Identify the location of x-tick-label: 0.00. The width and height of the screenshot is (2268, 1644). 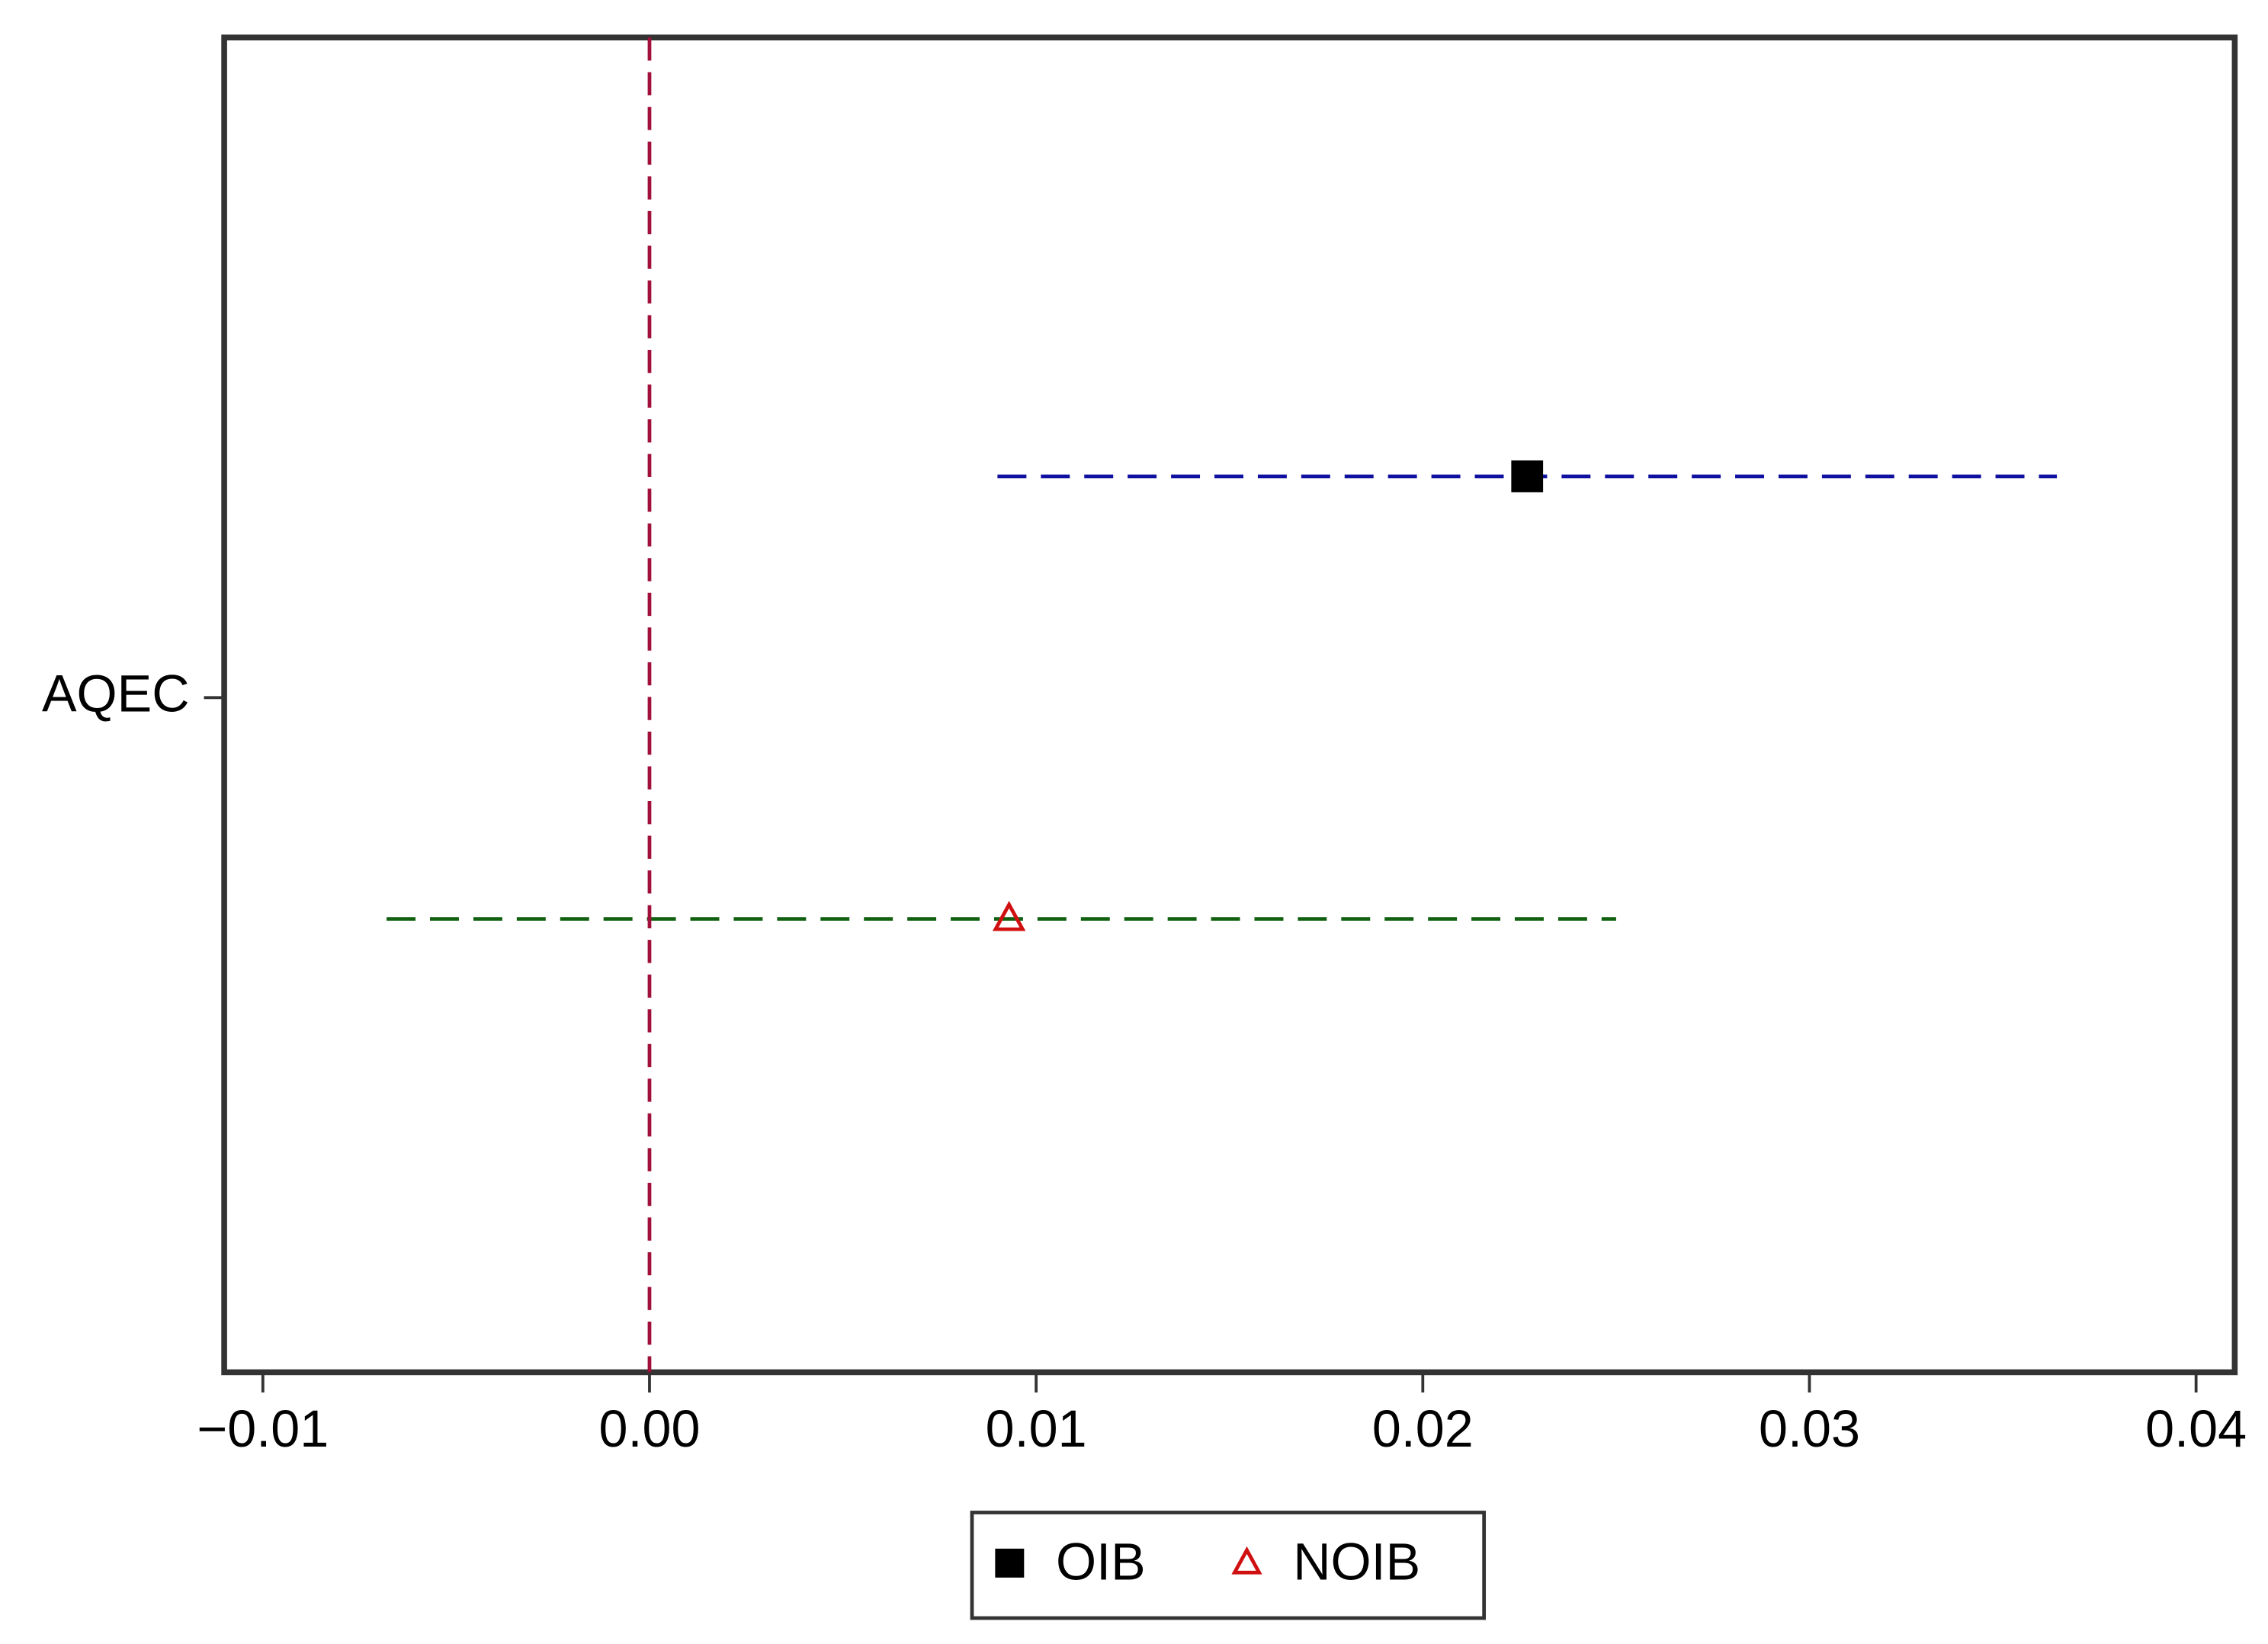
(650, 1429).